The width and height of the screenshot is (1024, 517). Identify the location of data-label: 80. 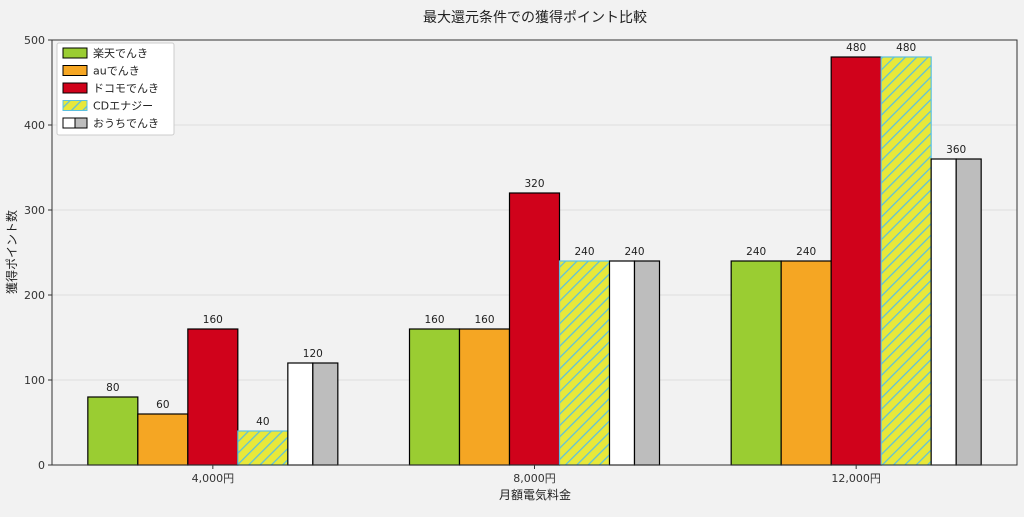
(112, 388).